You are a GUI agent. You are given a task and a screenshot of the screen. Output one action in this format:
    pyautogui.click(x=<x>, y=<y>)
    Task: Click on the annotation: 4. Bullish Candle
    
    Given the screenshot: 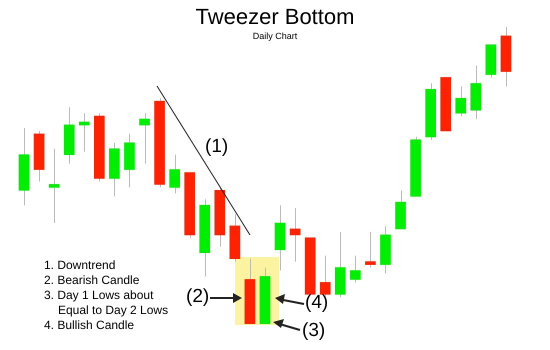 What is the action you would take?
    pyautogui.click(x=90, y=325)
    